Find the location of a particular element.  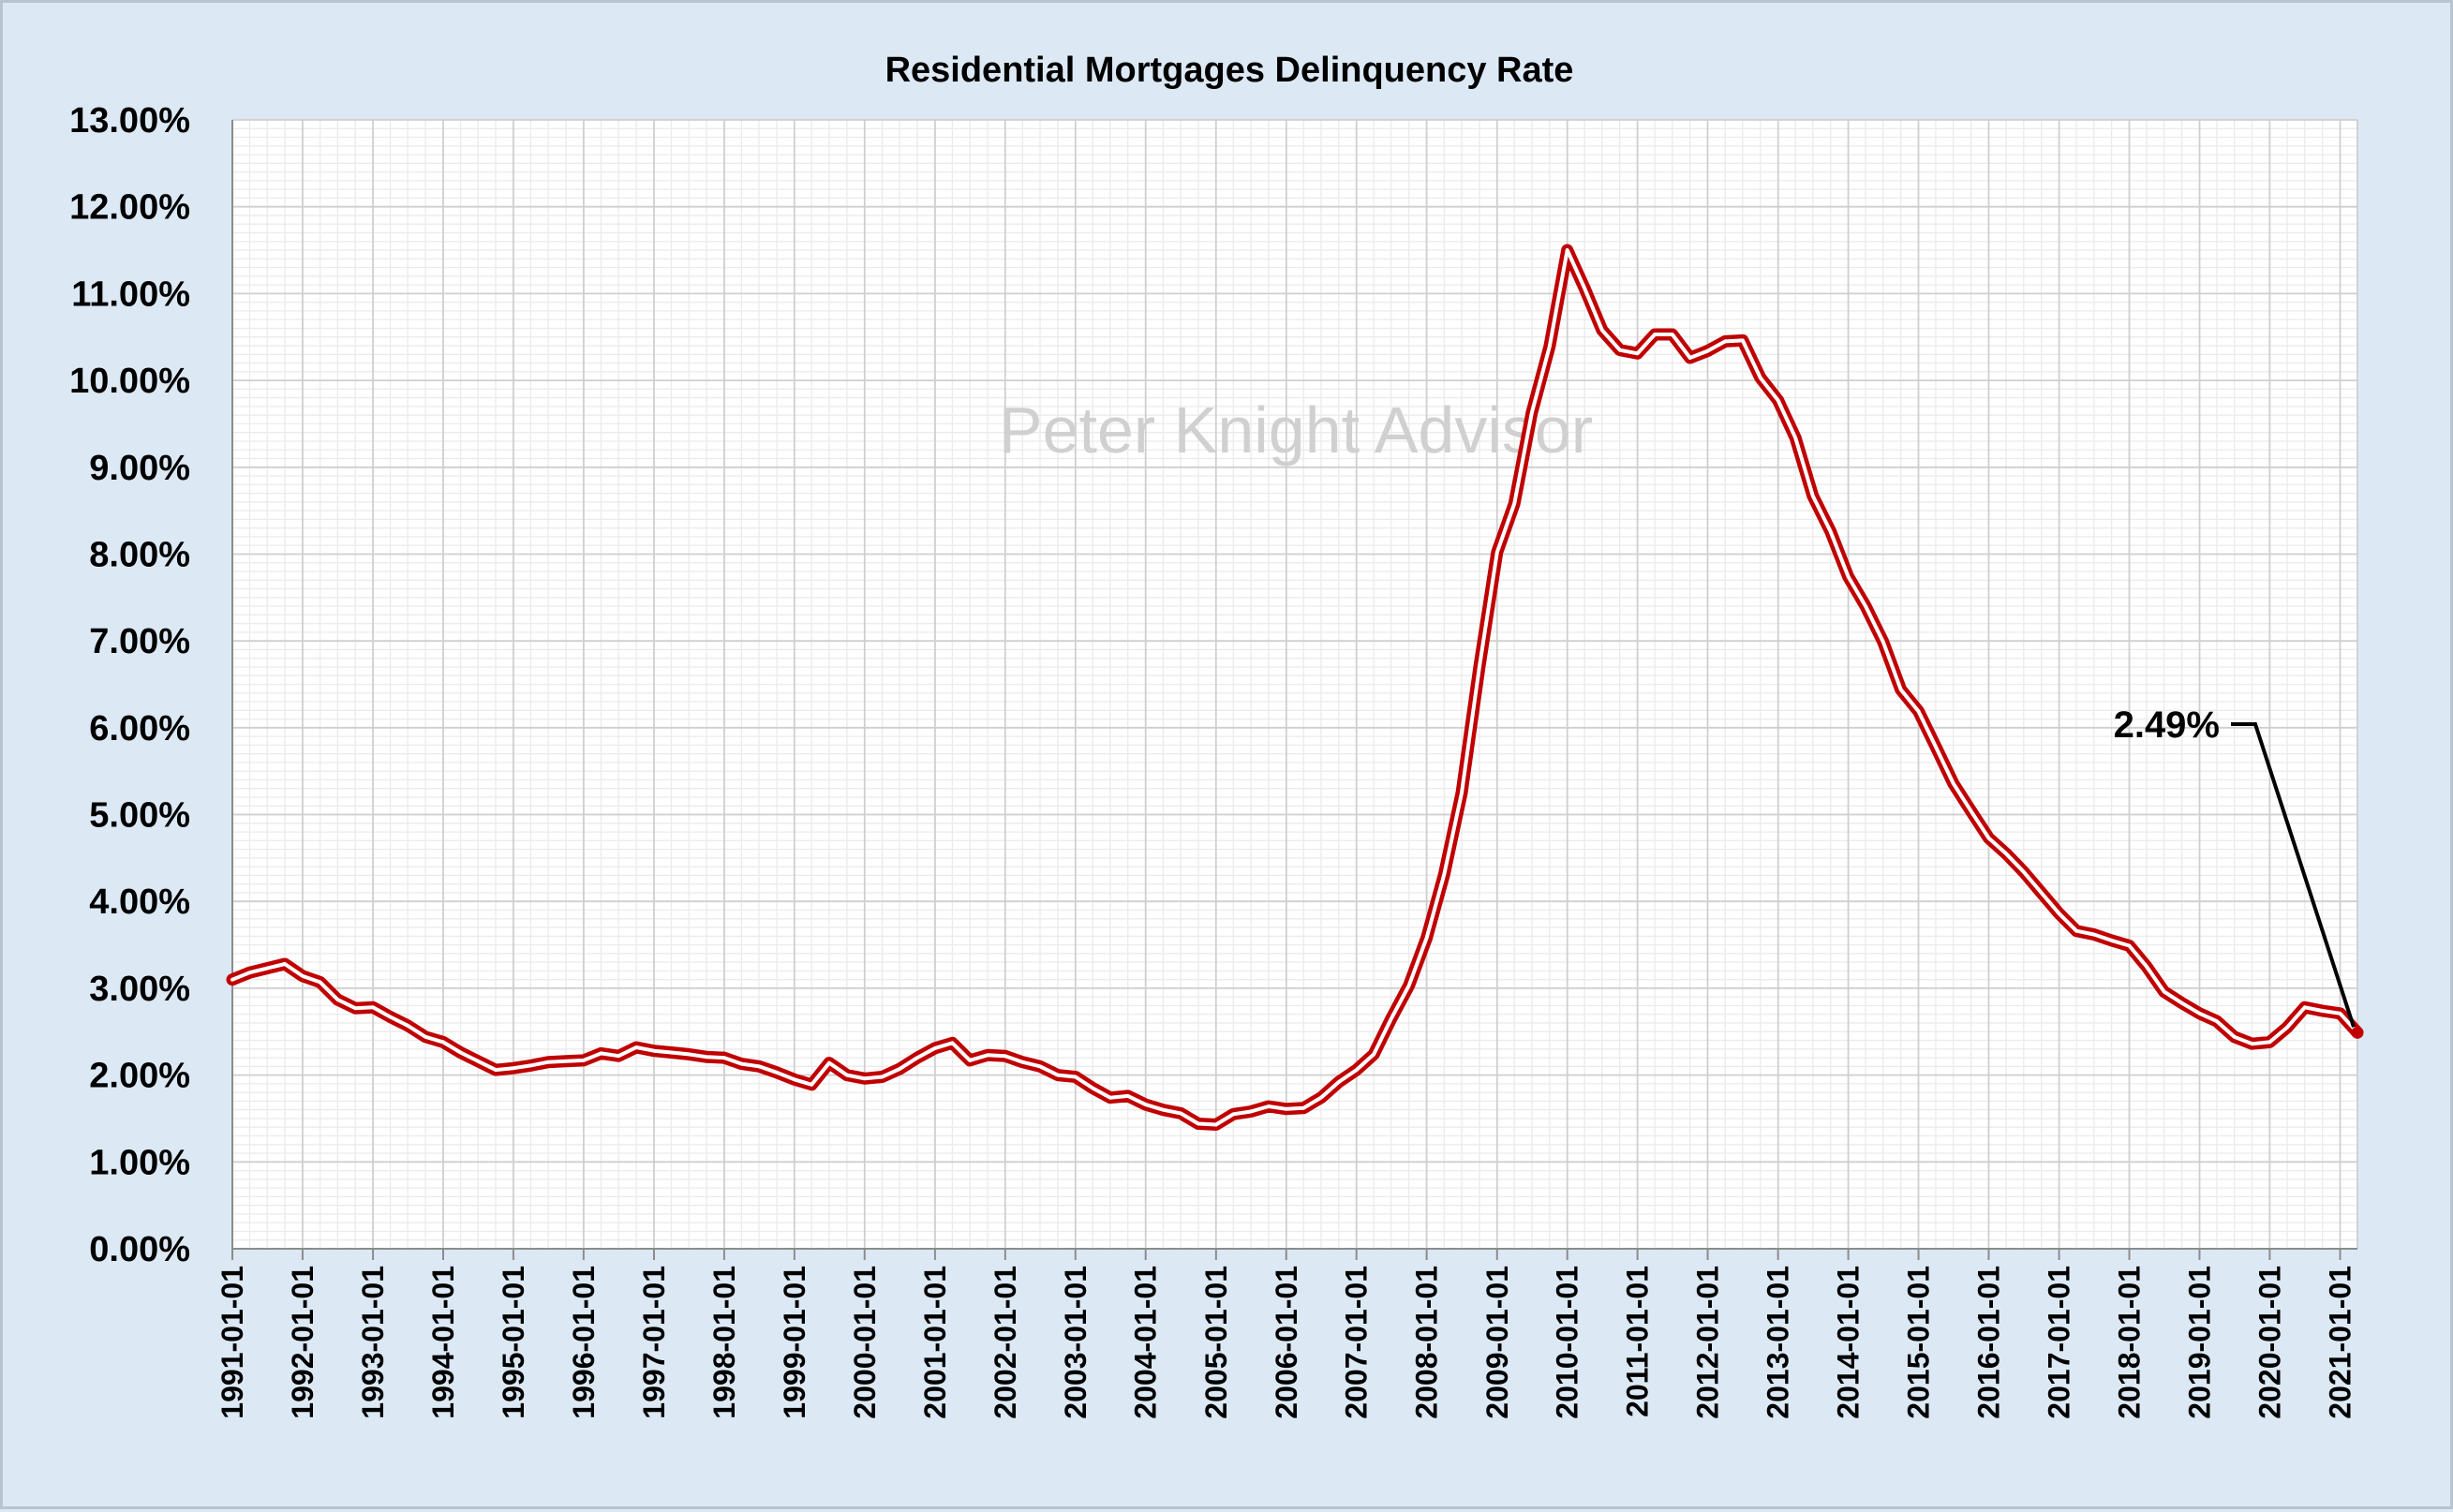

x-tick-label: 2002-01-01 is located at coordinates (1005, 1342).